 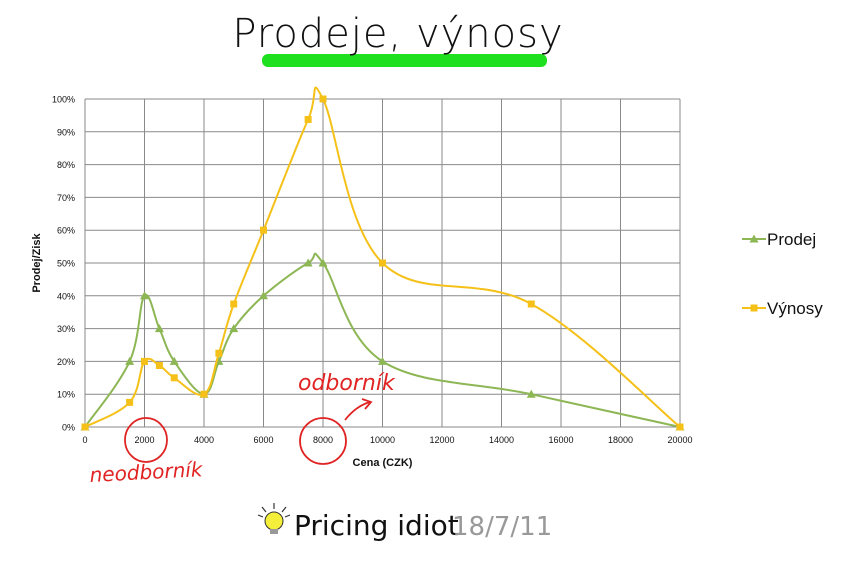 I want to click on y-tick-label: 30%, so click(x=66, y=329).